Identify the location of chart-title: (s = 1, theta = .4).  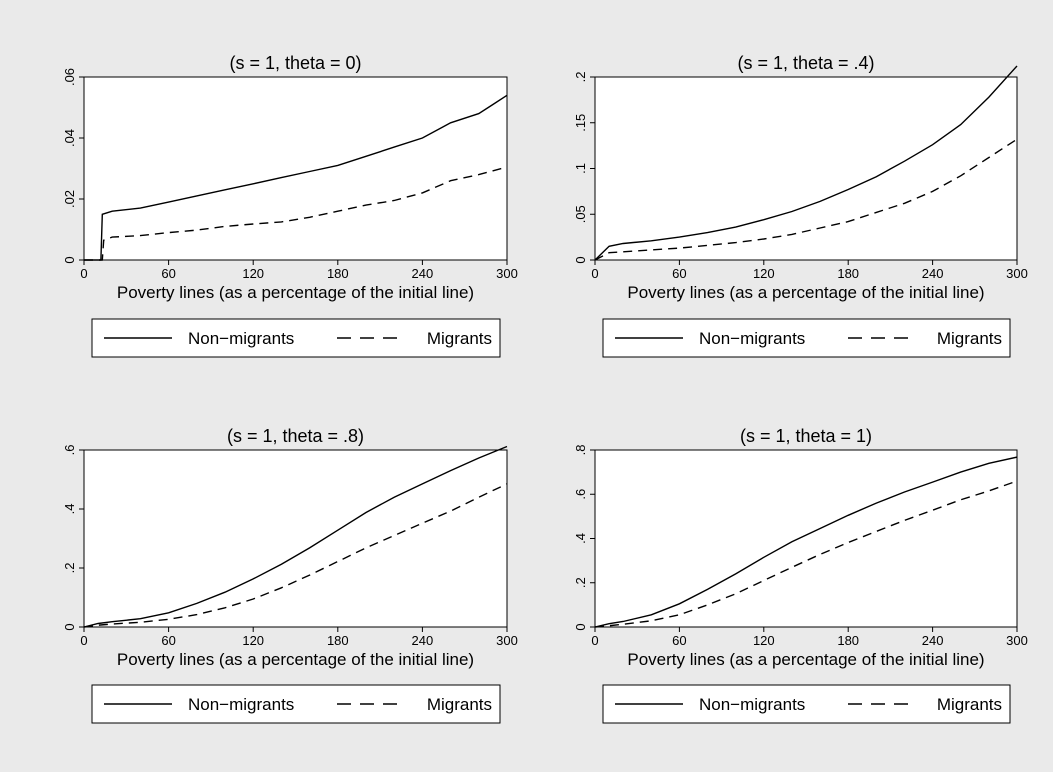
(805, 63).